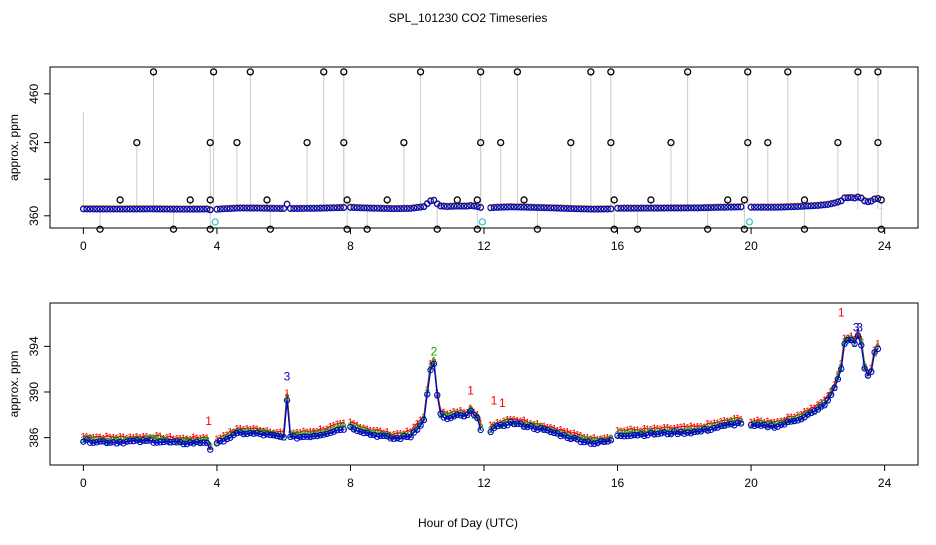 This screenshot has width=936, height=545. Describe the element at coordinates (470, 390) in the screenshot. I see `data-label: 1` at that location.